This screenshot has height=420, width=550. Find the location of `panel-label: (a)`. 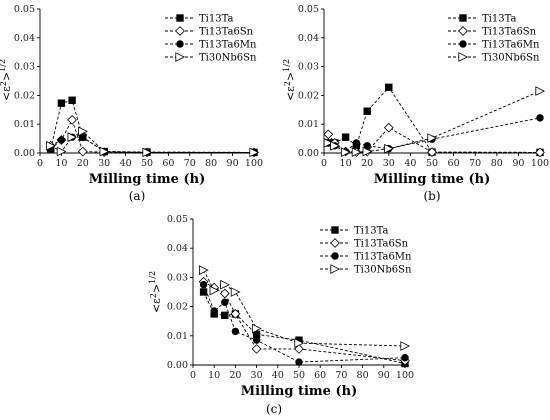

panel-label: (a) is located at coordinates (137, 196).